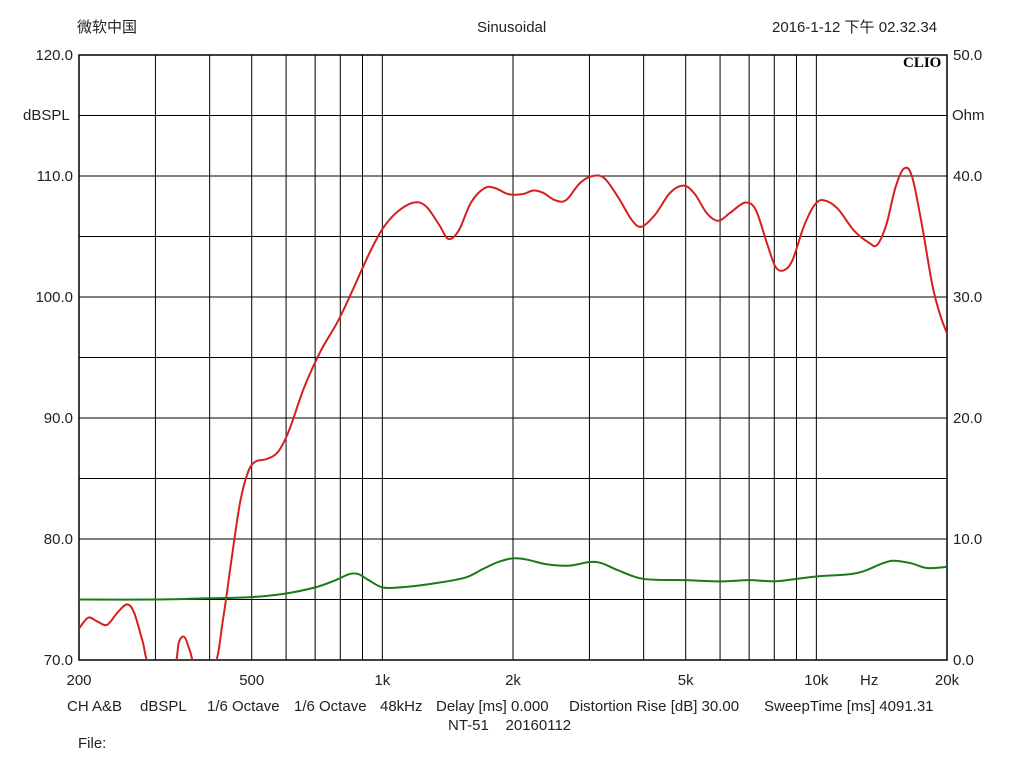 The image size is (1026, 770). Describe the element at coordinates (855, 27) in the screenshot. I see `timestamp: 2016-1-12 下午 02.32.34` at that location.